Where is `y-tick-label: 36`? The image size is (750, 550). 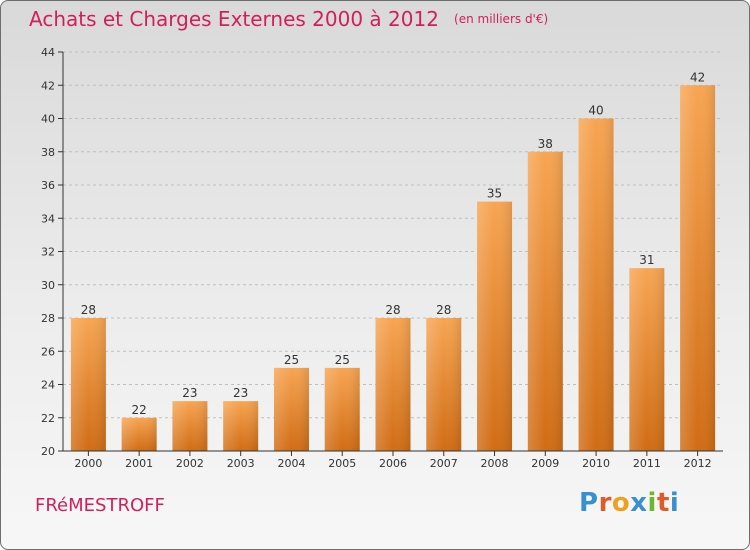 y-tick-label: 36 is located at coordinates (48, 185).